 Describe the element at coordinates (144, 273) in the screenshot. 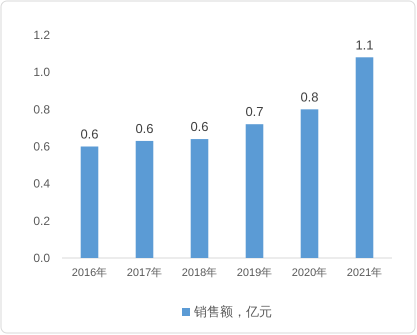

I see `x-tick-label: 2017年` at that location.